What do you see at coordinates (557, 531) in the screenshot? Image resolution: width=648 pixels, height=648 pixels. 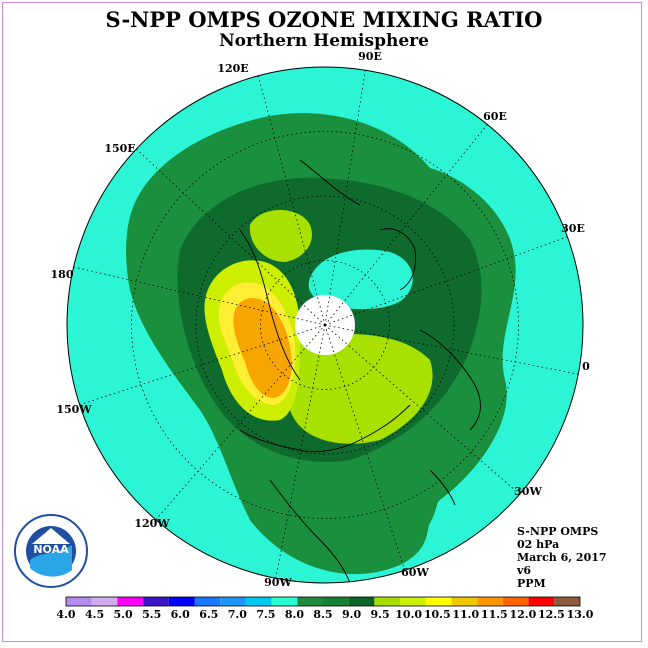 I see `info-instrument: S-NPP OMPS` at bounding box center [557, 531].